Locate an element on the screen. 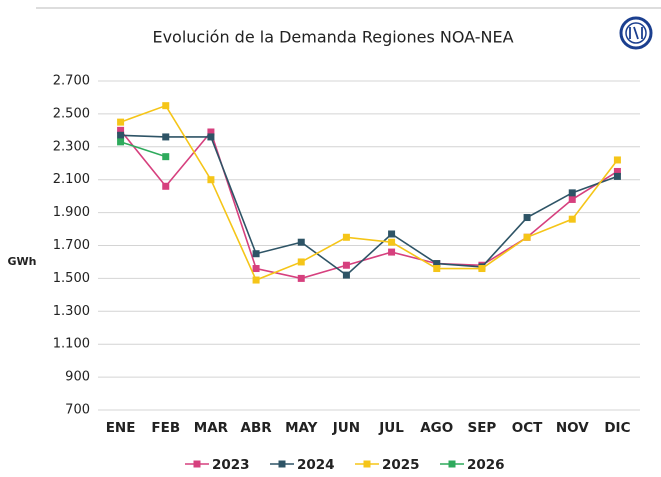 The height and width of the screenshot is (477, 661). y-tick-label: 900 is located at coordinates (77, 377).